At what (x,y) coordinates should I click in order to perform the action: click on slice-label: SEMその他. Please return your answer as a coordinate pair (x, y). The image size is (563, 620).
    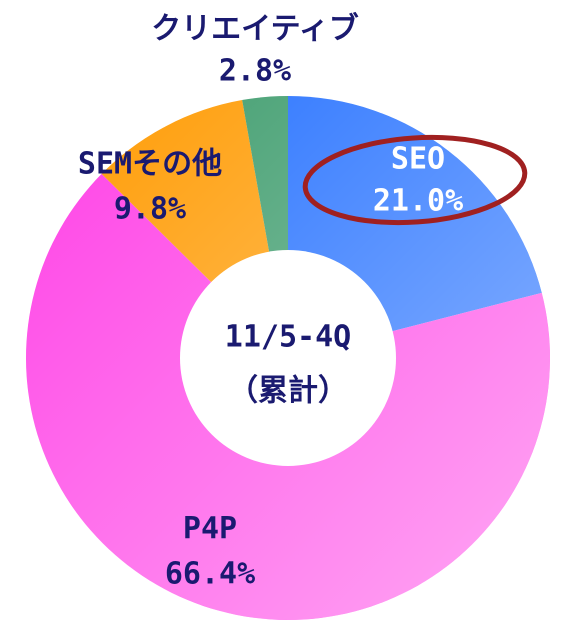
    Looking at the image, I should click on (150, 164).